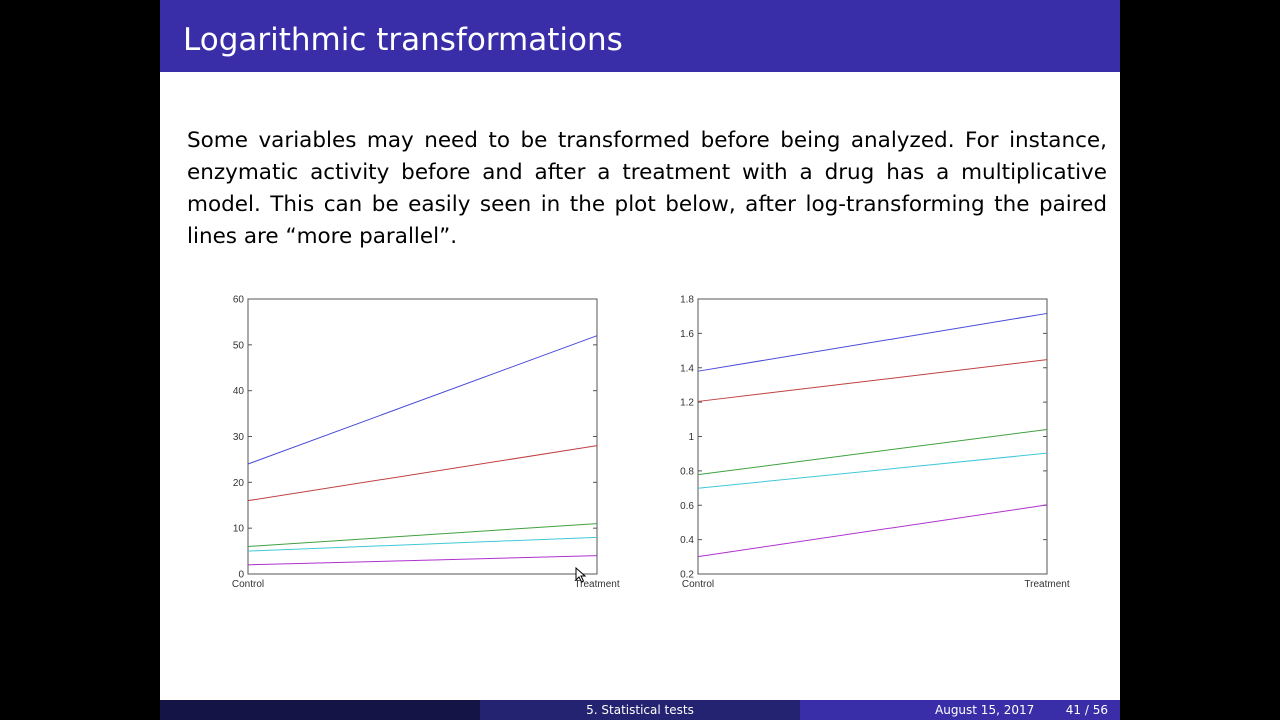  I want to click on footer-info: August 15, 2017 41 / 56, so click(960, 710).